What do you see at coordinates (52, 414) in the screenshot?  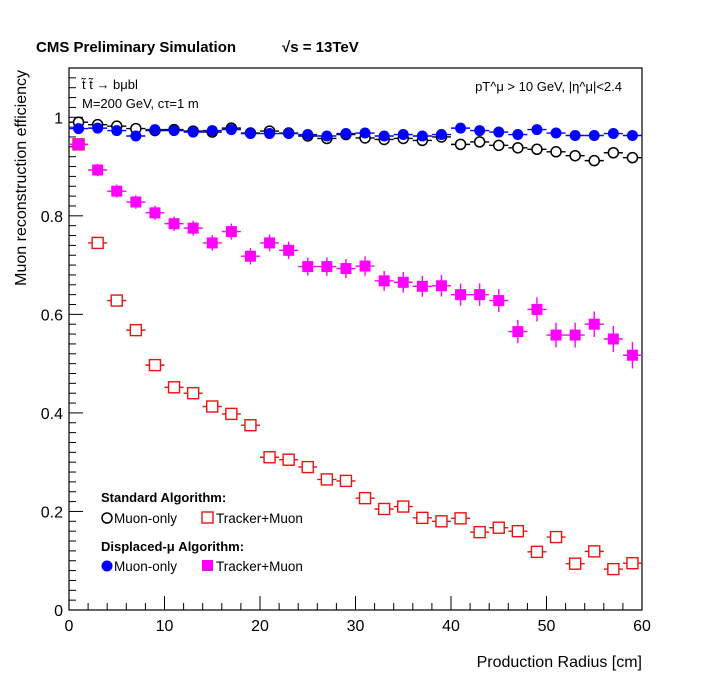 I see `y-tick-label: 0.4` at bounding box center [52, 414].